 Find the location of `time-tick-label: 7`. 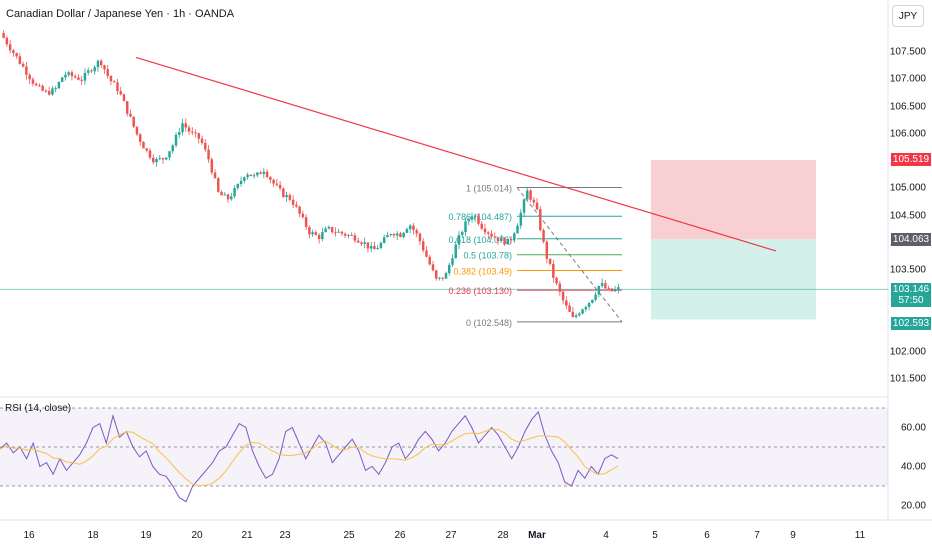

time-tick-label: 7 is located at coordinates (757, 535).